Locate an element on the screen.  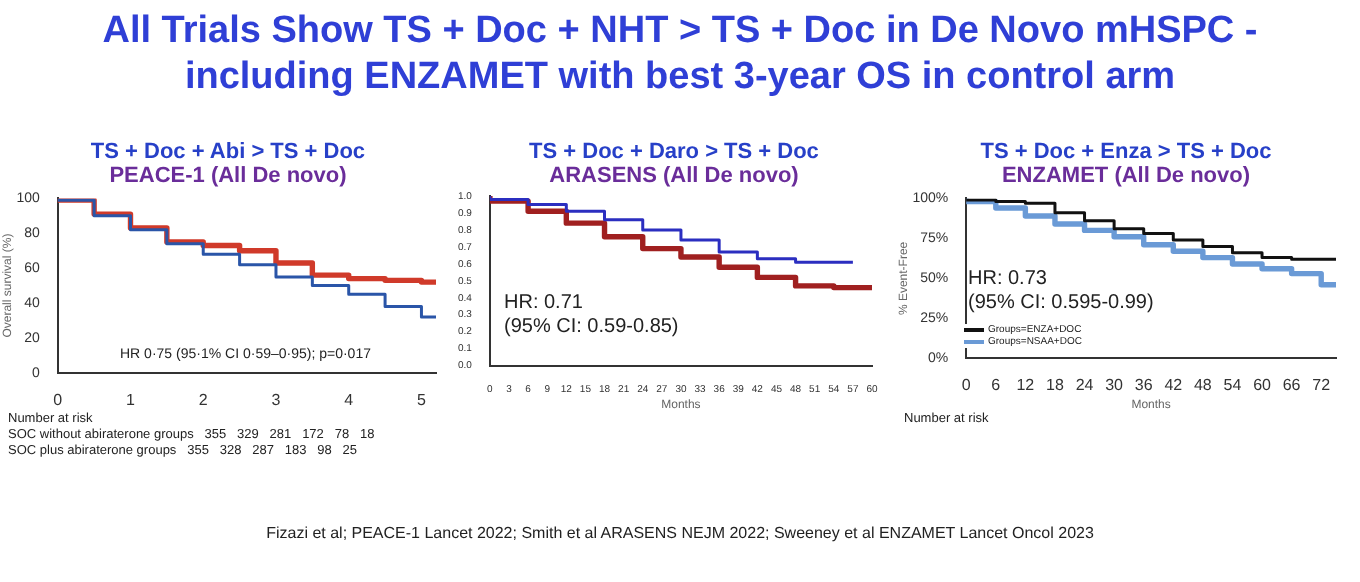
x-tick-label: 6 is located at coordinates (996, 385).